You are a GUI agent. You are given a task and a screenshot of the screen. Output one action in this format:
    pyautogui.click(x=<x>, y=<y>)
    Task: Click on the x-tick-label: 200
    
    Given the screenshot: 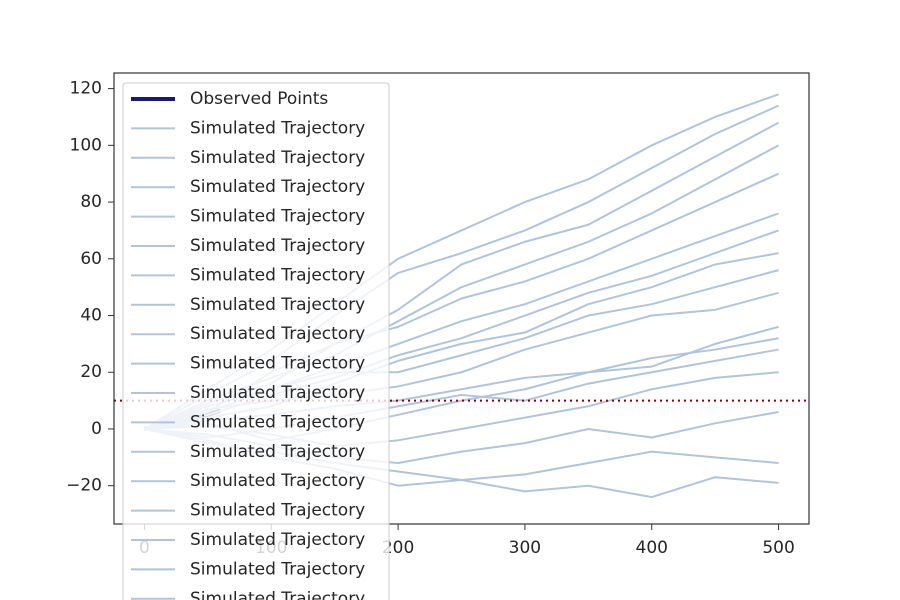 What is the action you would take?
    pyautogui.click(x=398, y=548)
    